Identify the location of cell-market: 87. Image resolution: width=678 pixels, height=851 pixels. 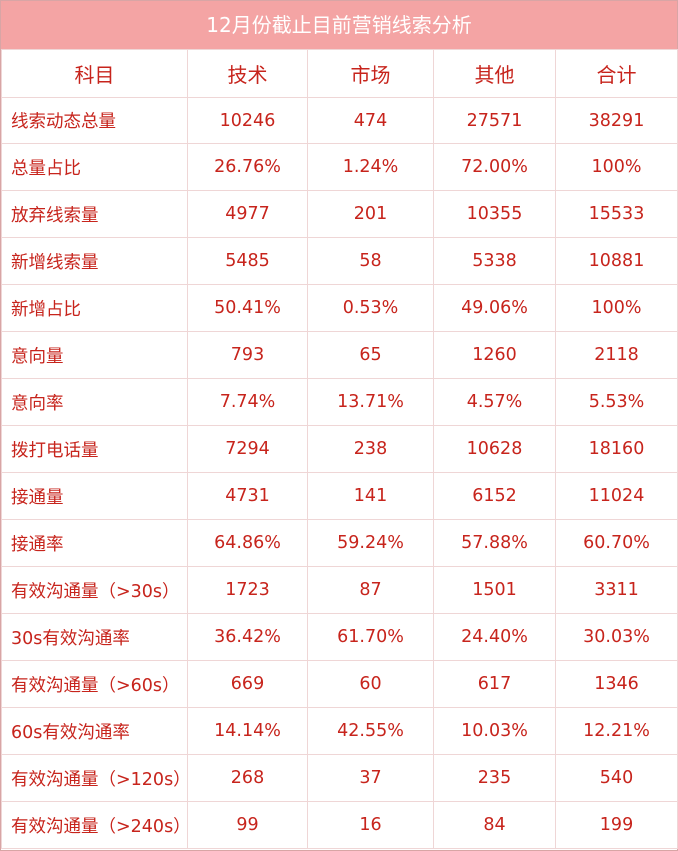
(370, 590).